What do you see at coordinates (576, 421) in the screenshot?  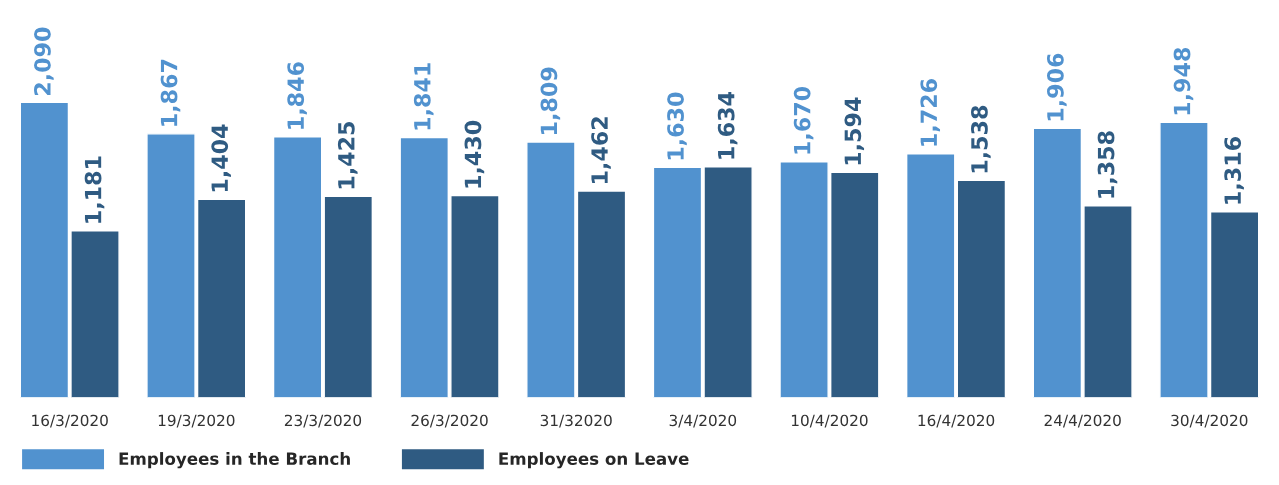 I see `x-tick-label: 31/32020` at bounding box center [576, 421].